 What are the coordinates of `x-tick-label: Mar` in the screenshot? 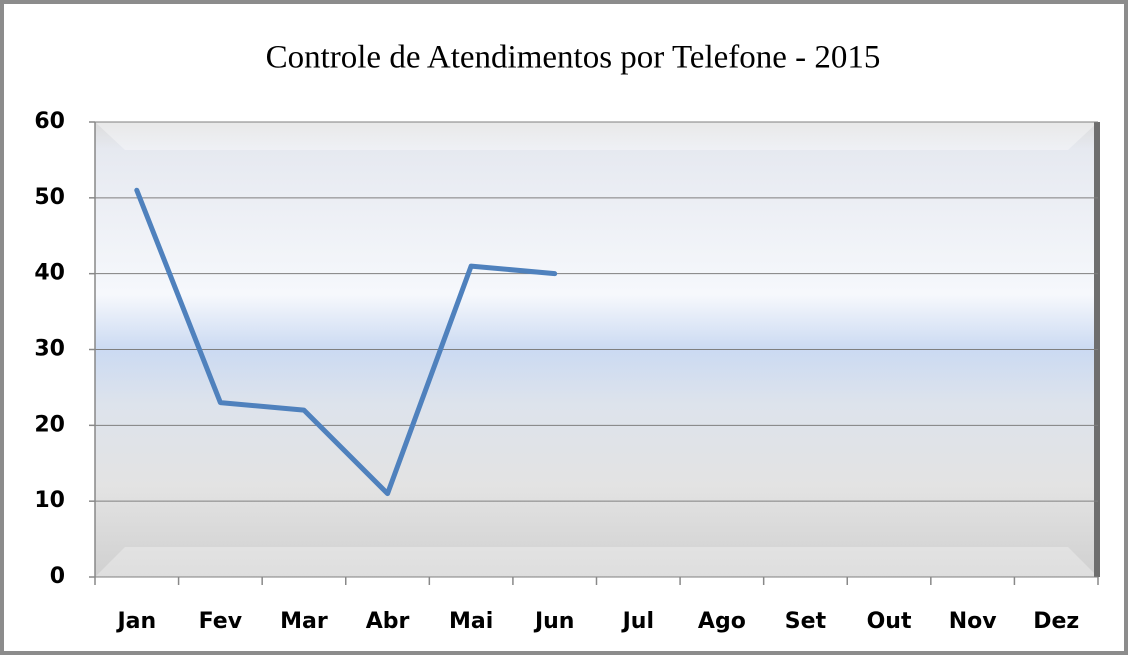 It's located at (304, 621).